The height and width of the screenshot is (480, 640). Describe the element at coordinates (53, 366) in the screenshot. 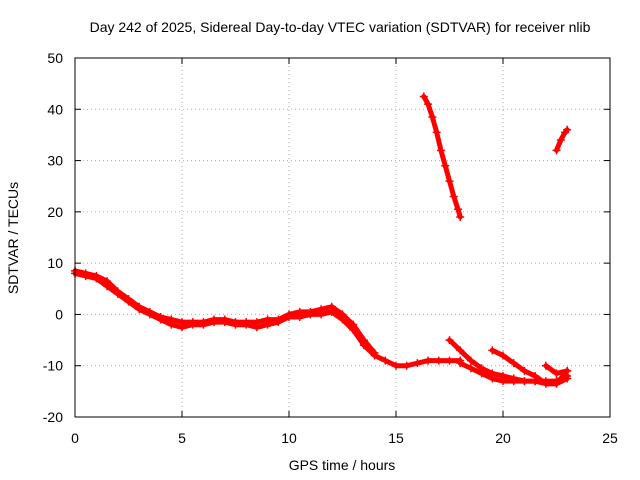

I see `y-tick-label: -10` at that location.